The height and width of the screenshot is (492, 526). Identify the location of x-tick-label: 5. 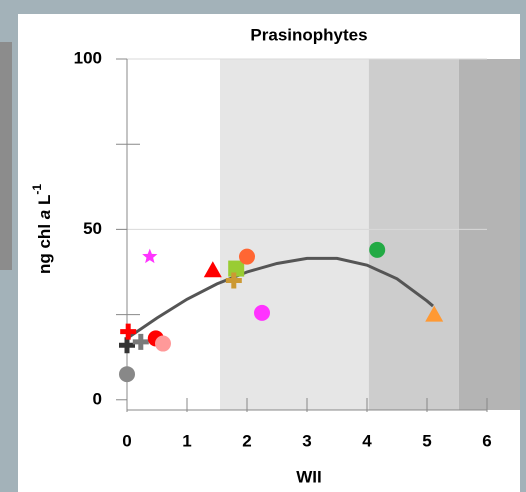
(426, 440).